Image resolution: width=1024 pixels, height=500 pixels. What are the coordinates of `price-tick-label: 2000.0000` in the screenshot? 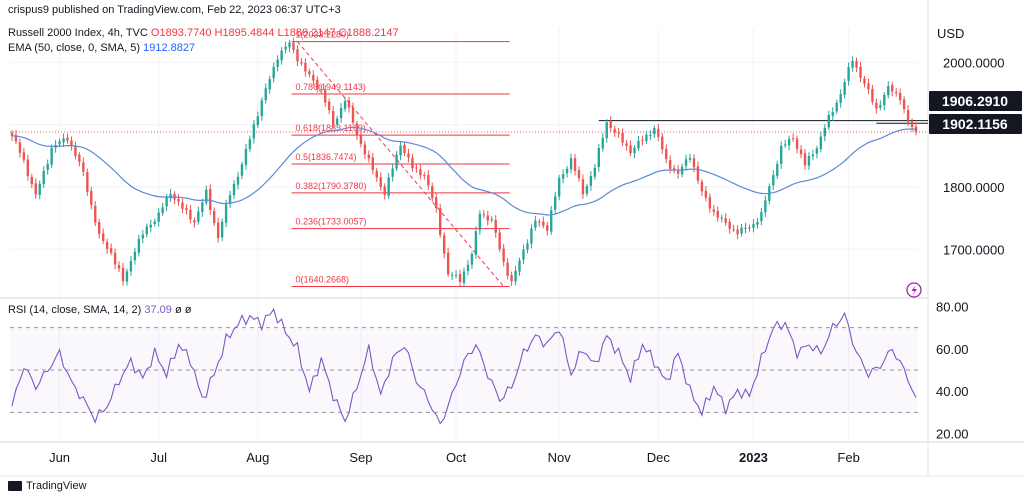 It's located at (973, 62).